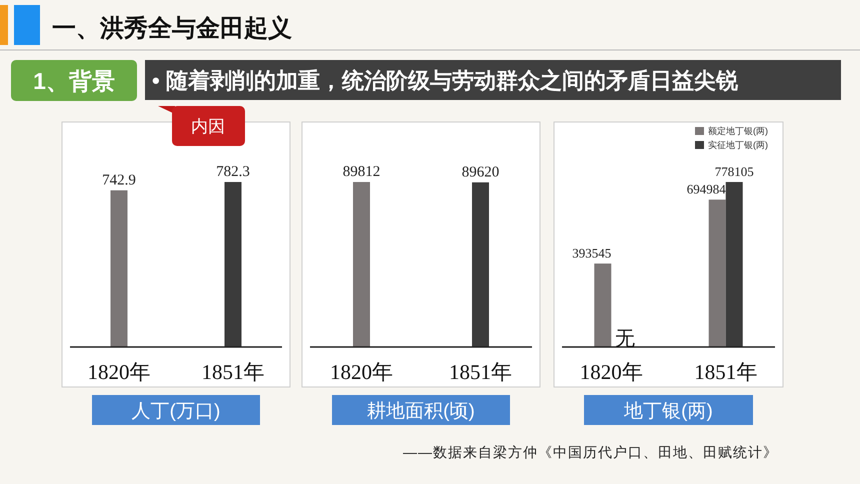 Image resolution: width=860 pixels, height=484 pixels. Describe the element at coordinates (445, 80) in the screenshot. I see `text: • 随着剥削的加重，统治阶级与劳动群众之间的矛盾日益尖锐` at that location.